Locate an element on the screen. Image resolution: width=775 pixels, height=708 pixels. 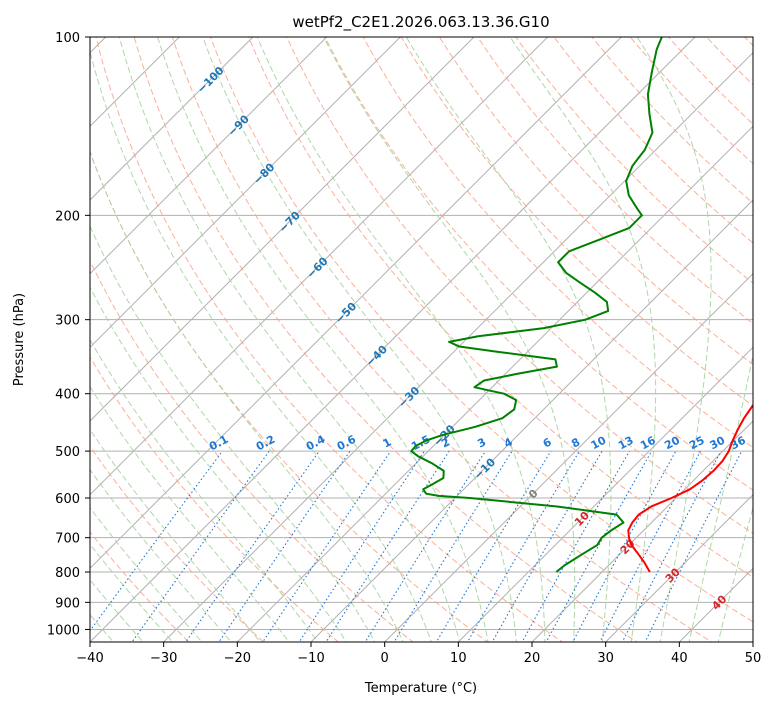
chart-title: wetPf2_C2E1.2026.063.13.36.G10 is located at coordinates (420, 22).